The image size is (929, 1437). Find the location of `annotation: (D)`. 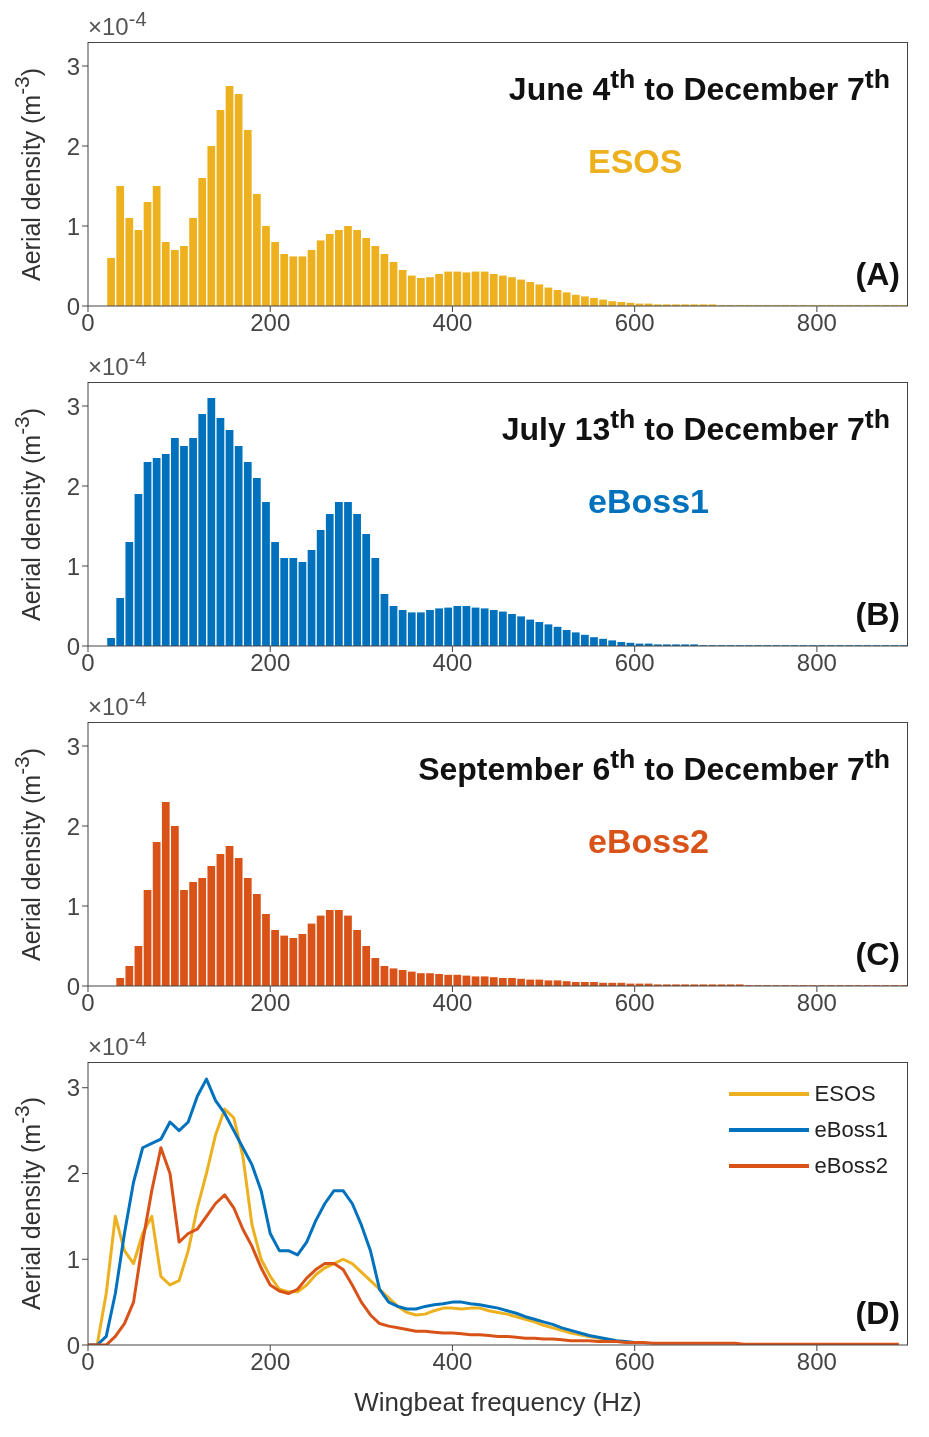

annotation: (D) is located at coordinates (877, 1313).